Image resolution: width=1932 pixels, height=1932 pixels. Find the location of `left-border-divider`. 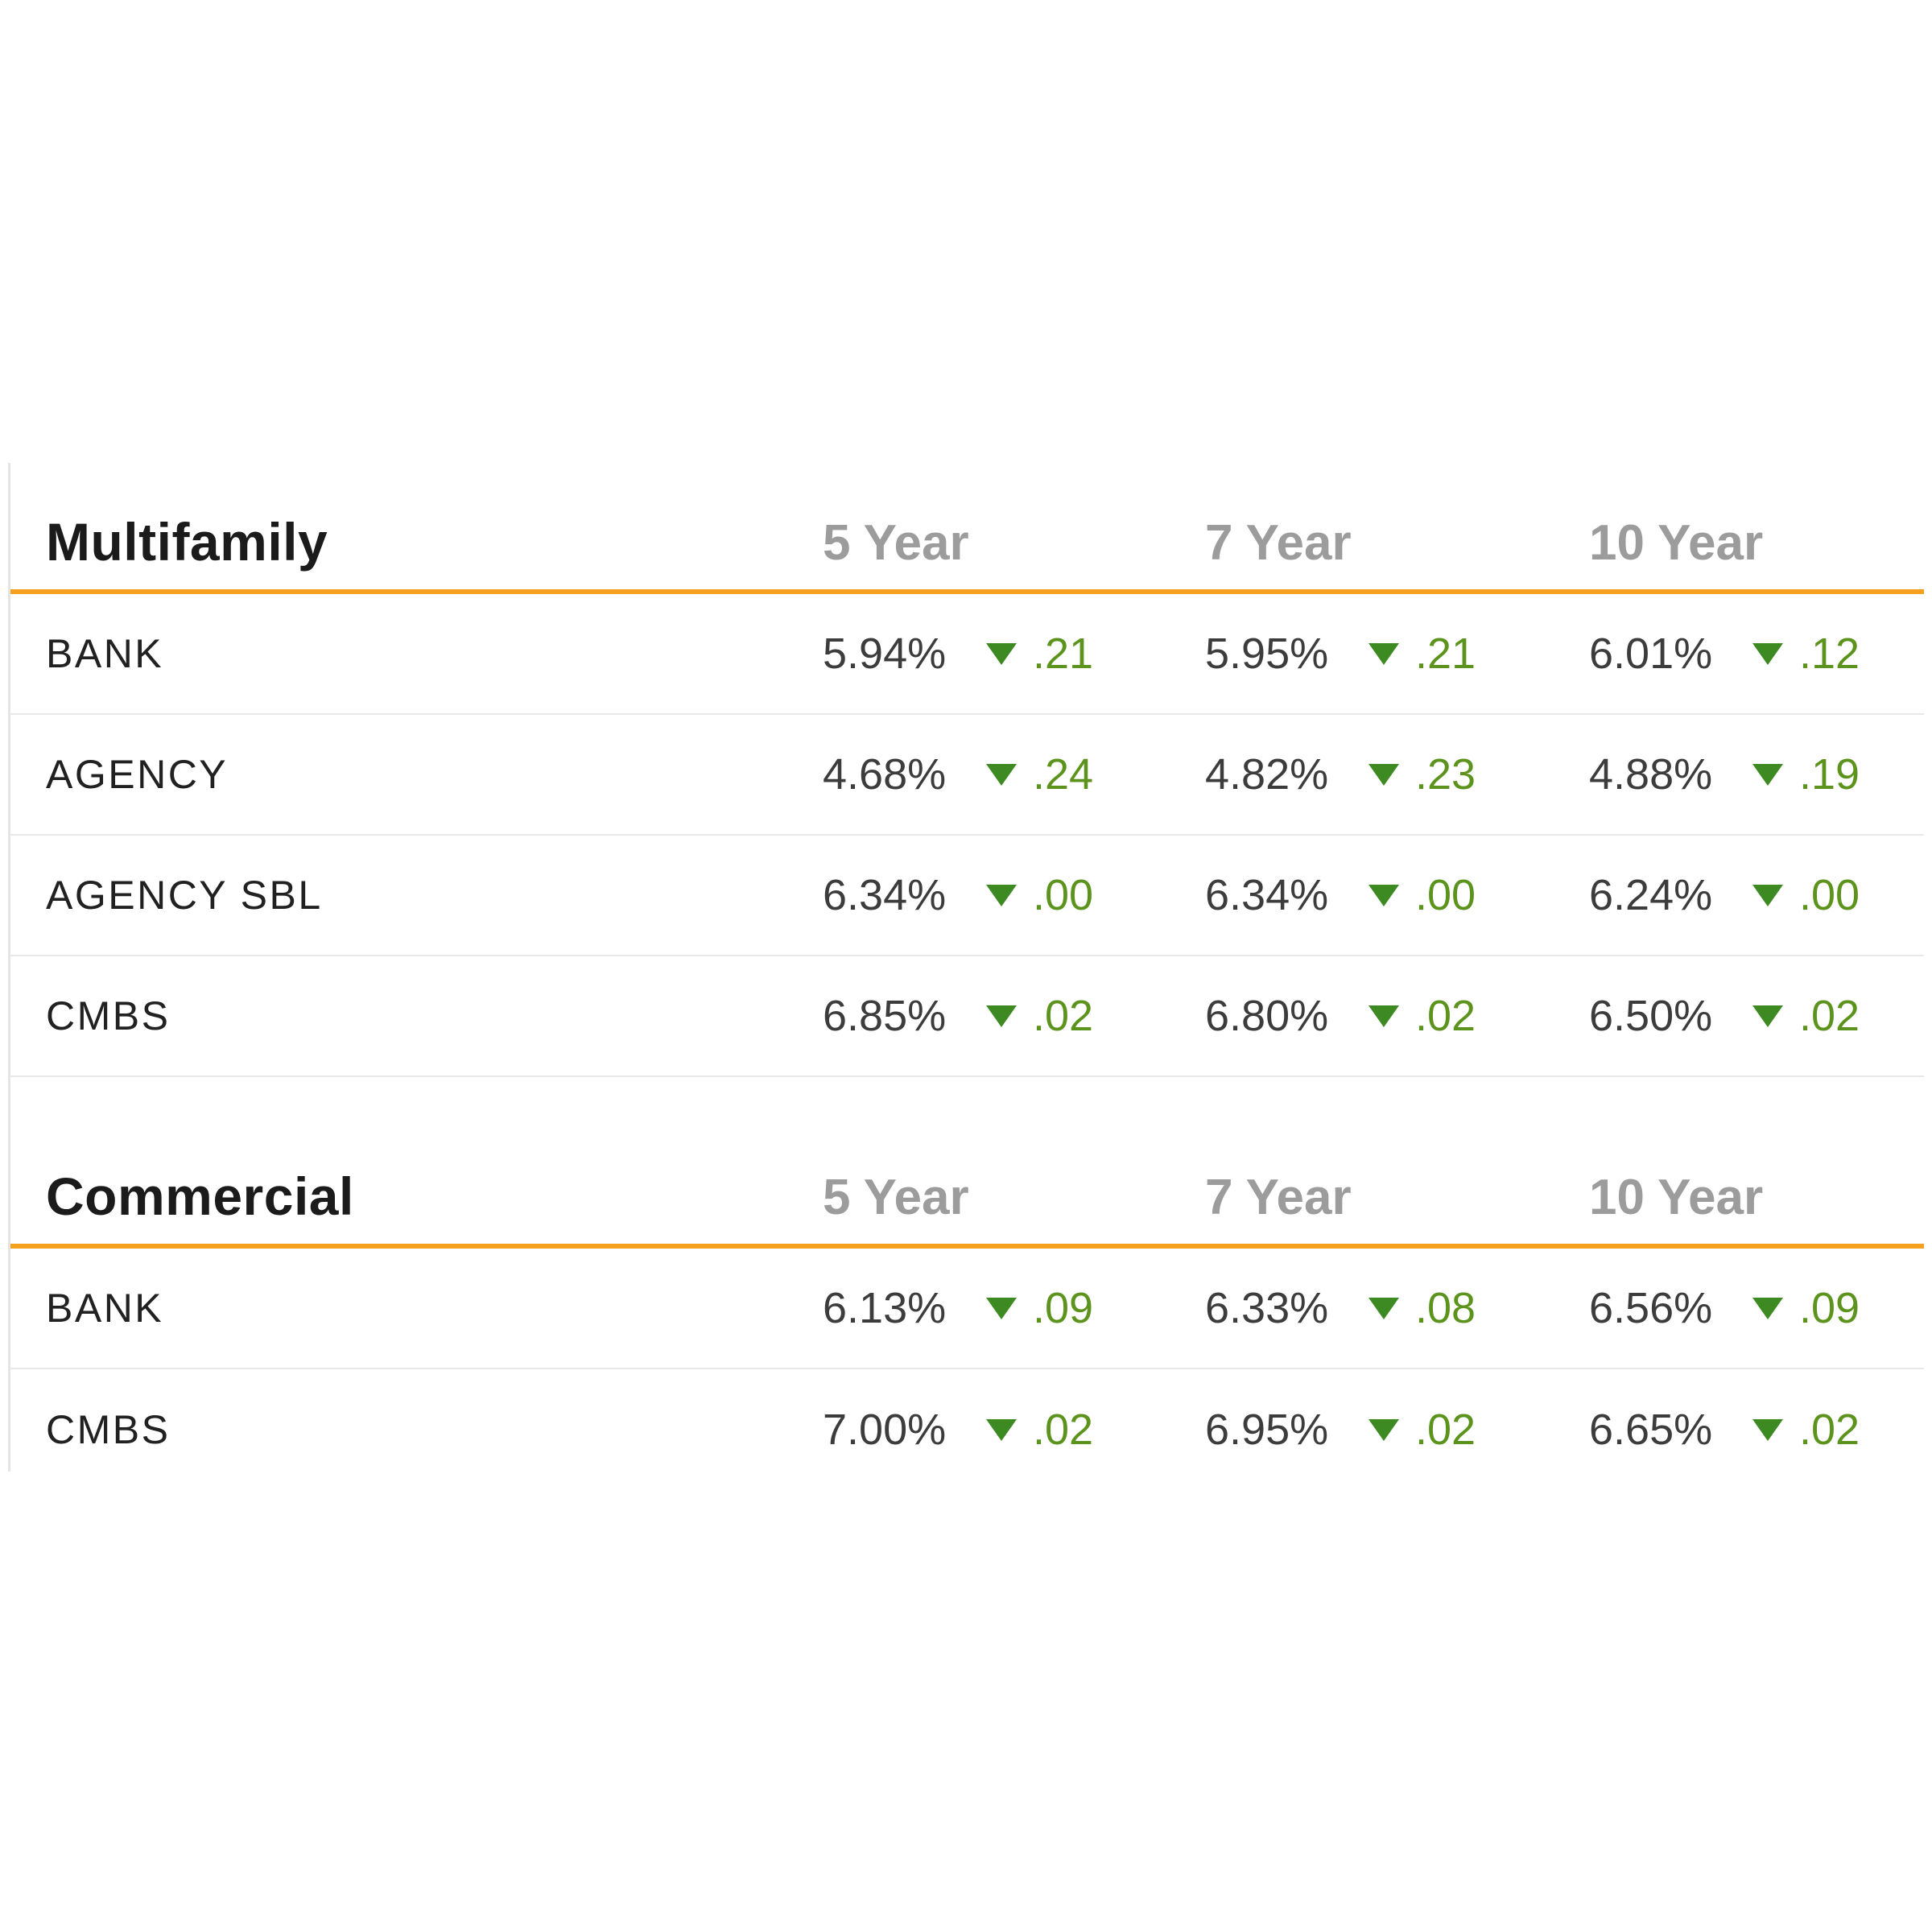

left-border-divider is located at coordinates (9, 967).